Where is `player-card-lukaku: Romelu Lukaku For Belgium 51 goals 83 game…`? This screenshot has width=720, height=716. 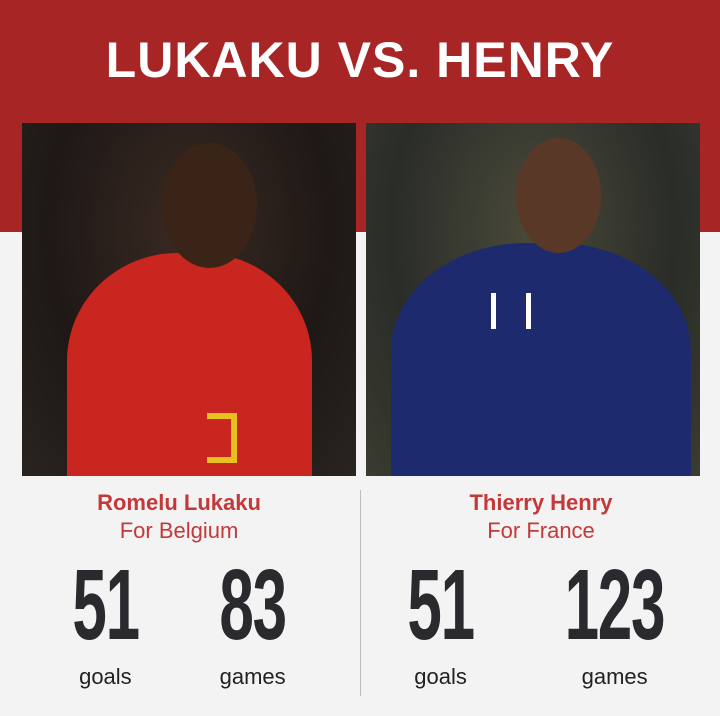 player-card-lukaku: Romelu Lukaku For Belgium 51 goals 83 game… is located at coordinates (179, 590).